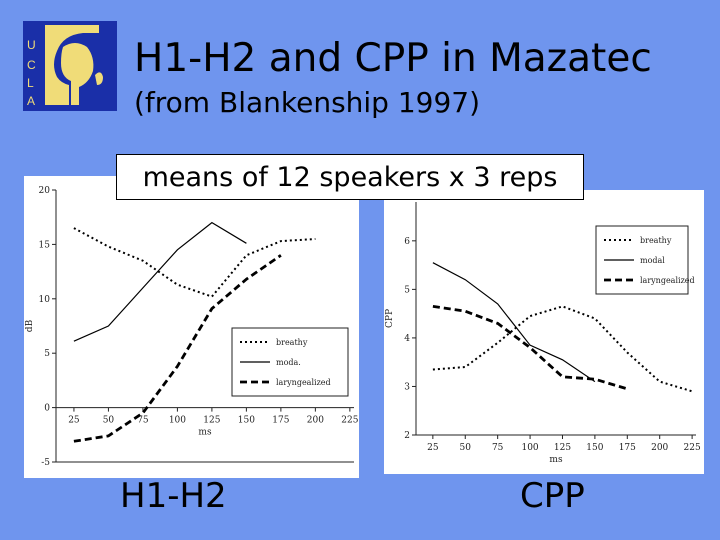  Describe the element at coordinates (552, 496) in the screenshot. I see `caption-cpp: CPP` at that location.